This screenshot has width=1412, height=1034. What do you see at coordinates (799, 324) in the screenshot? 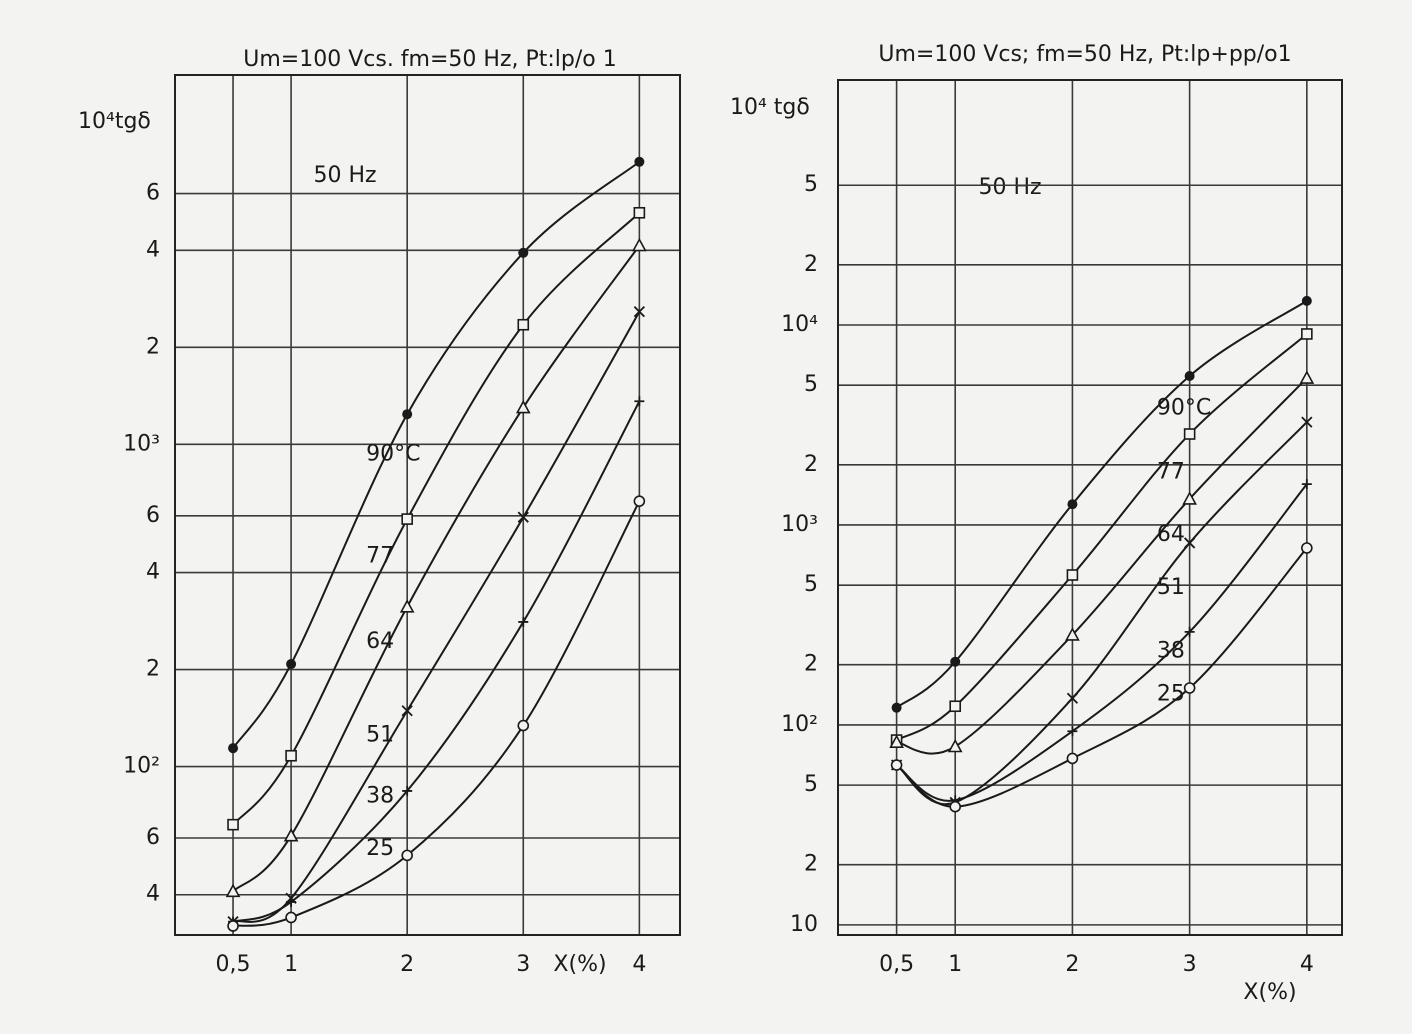
I see `y-tick-label: 10⁴` at bounding box center [799, 324].